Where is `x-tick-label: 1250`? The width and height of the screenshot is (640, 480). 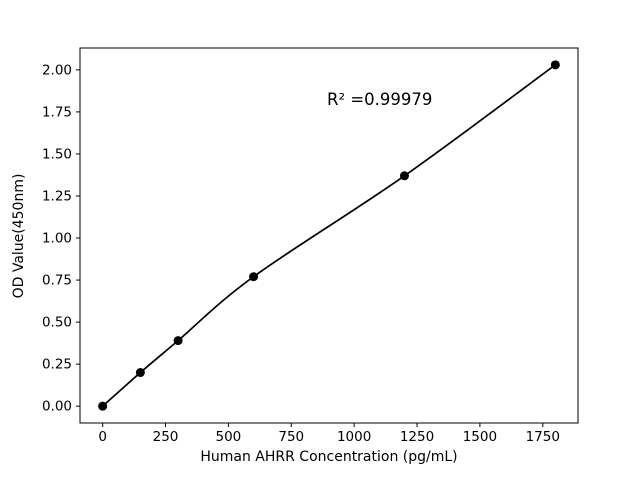 x-tick-label: 1250 is located at coordinates (417, 437).